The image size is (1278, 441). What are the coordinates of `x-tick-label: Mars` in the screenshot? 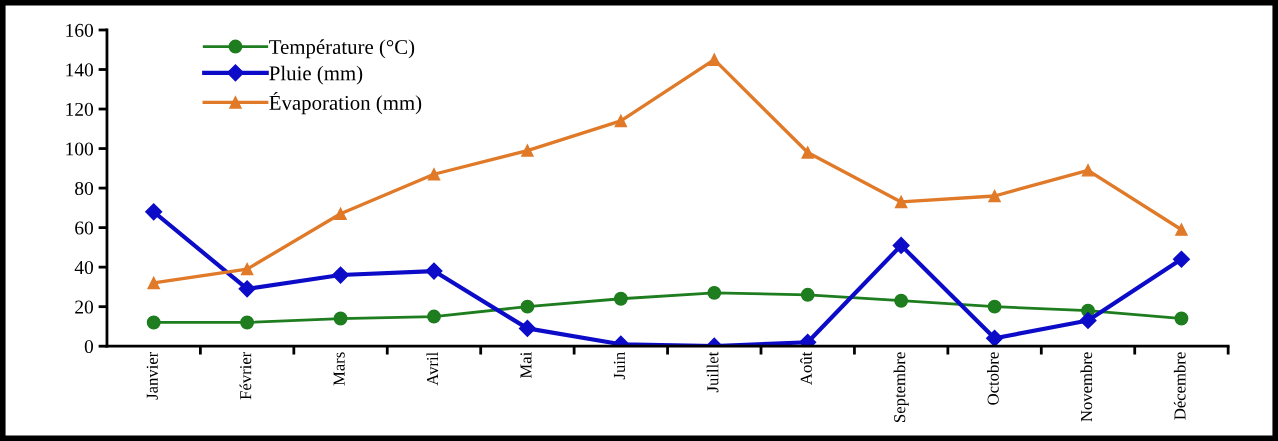 It's located at (339, 369).